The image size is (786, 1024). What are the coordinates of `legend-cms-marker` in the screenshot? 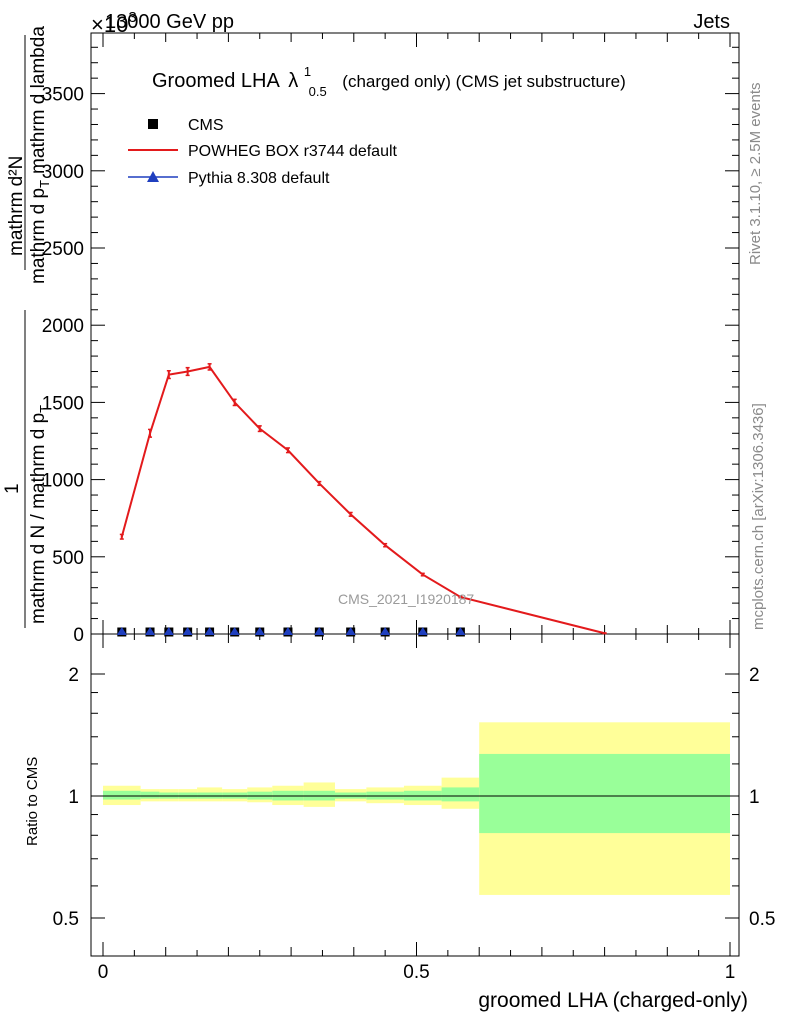 It's located at (153, 124).